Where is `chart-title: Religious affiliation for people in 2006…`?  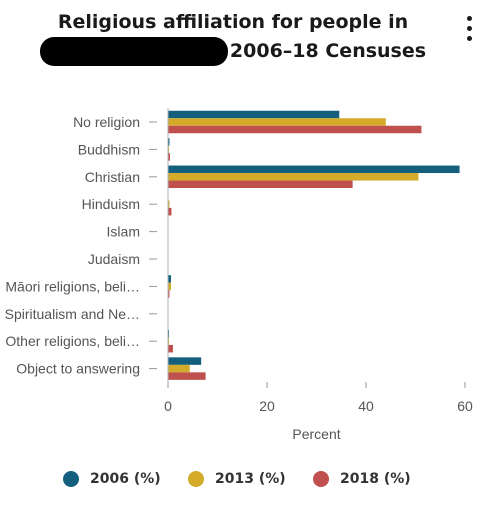
chart-title: Religious affiliation for people in 2006… is located at coordinates (233, 37).